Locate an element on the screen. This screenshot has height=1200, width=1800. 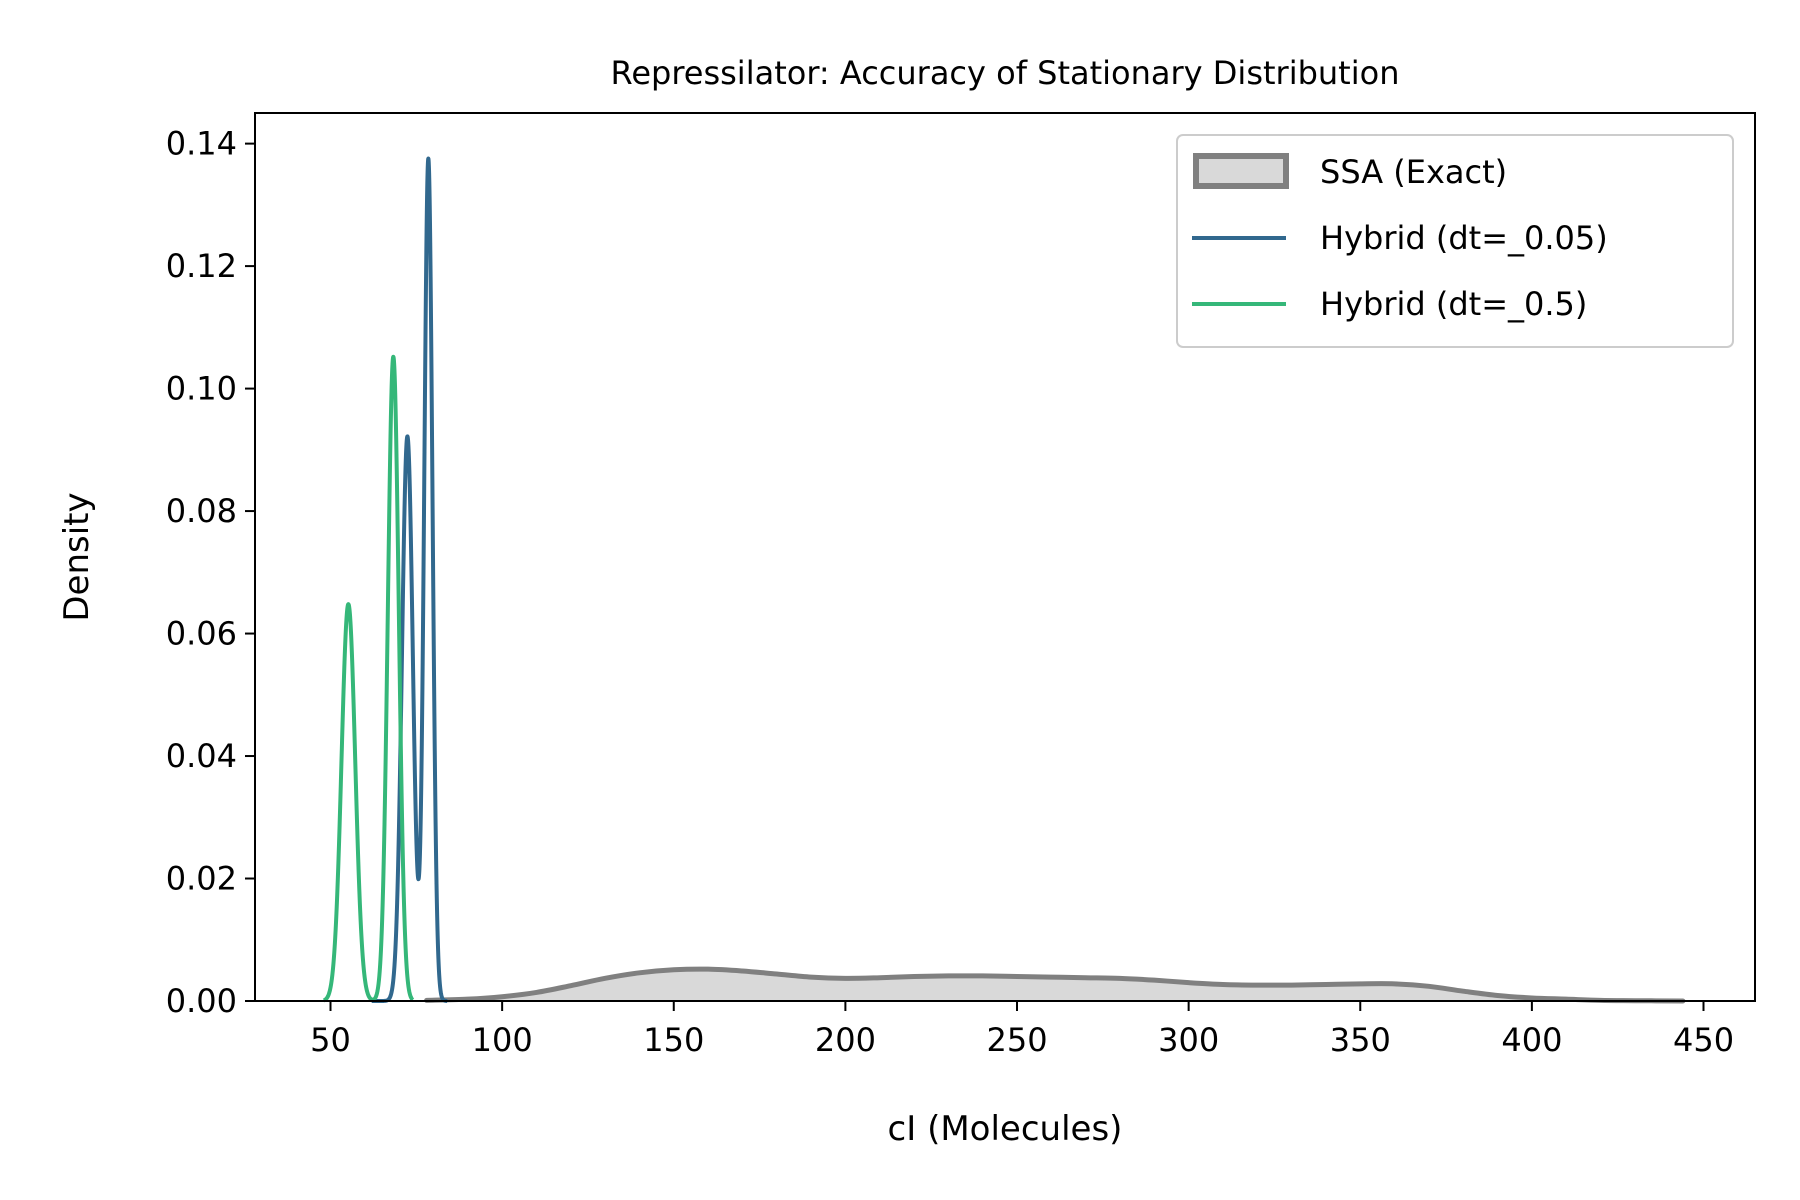
x-tick-label: 150 is located at coordinates (673, 1040).